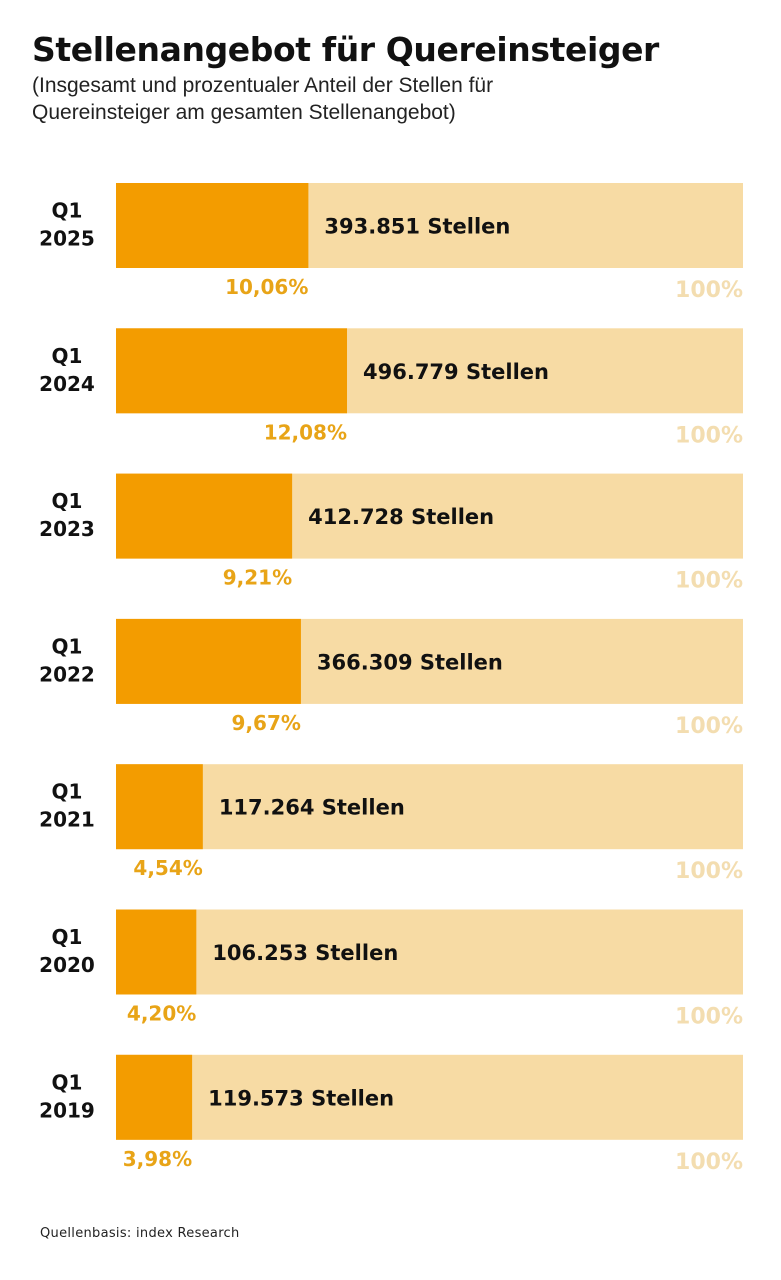 The width and height of the screenshot is (781, 1280). I want to click on share-percent-label: 4,20%, so click(161, 1014).